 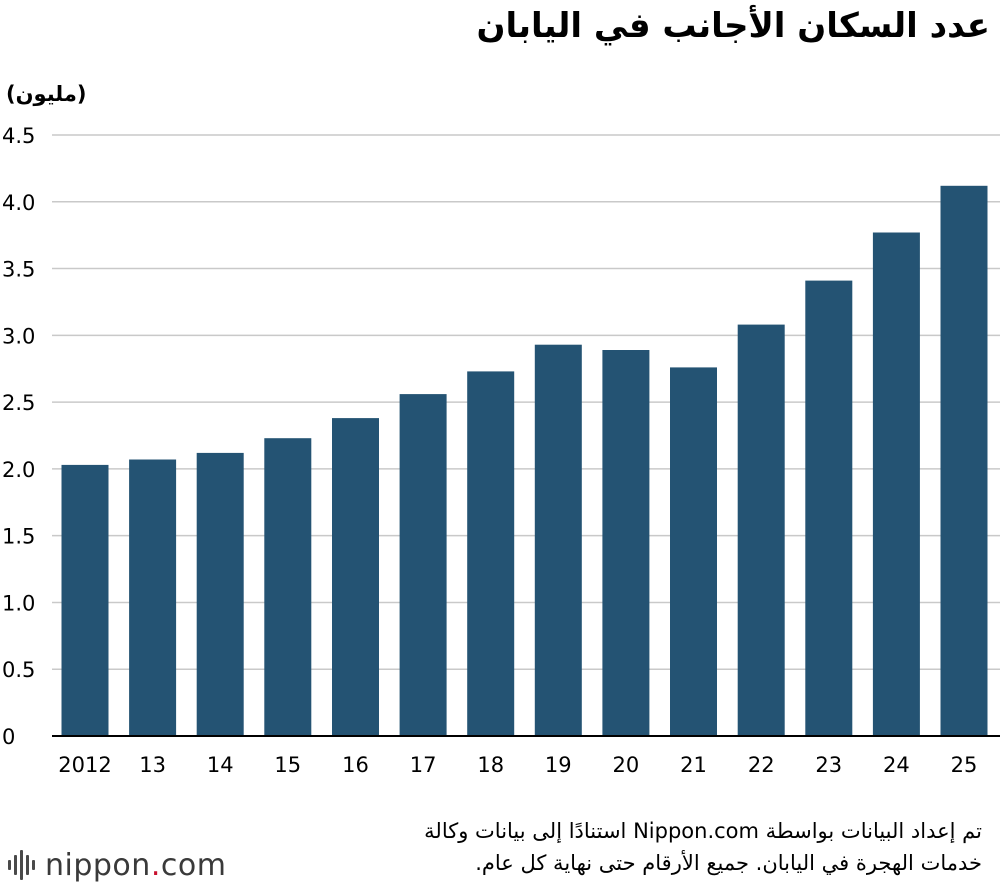 What do you see at coordinates (98, 865) in the screenshot?
I see `logo-brand: nippon` at bounding box center [98, 865].